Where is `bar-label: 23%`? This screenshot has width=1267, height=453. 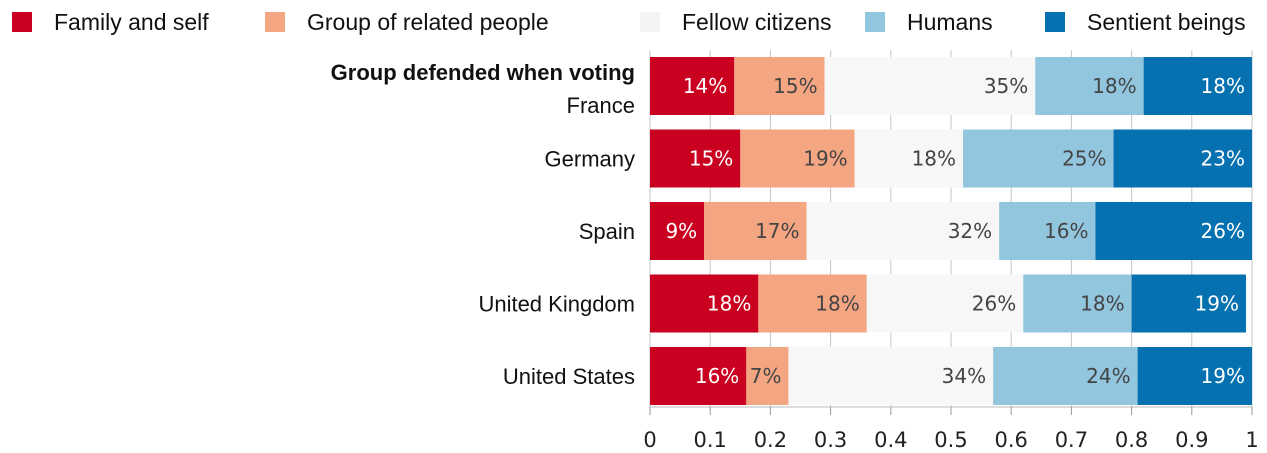
bar-label: 23% is located at coordinates (1223, 159).